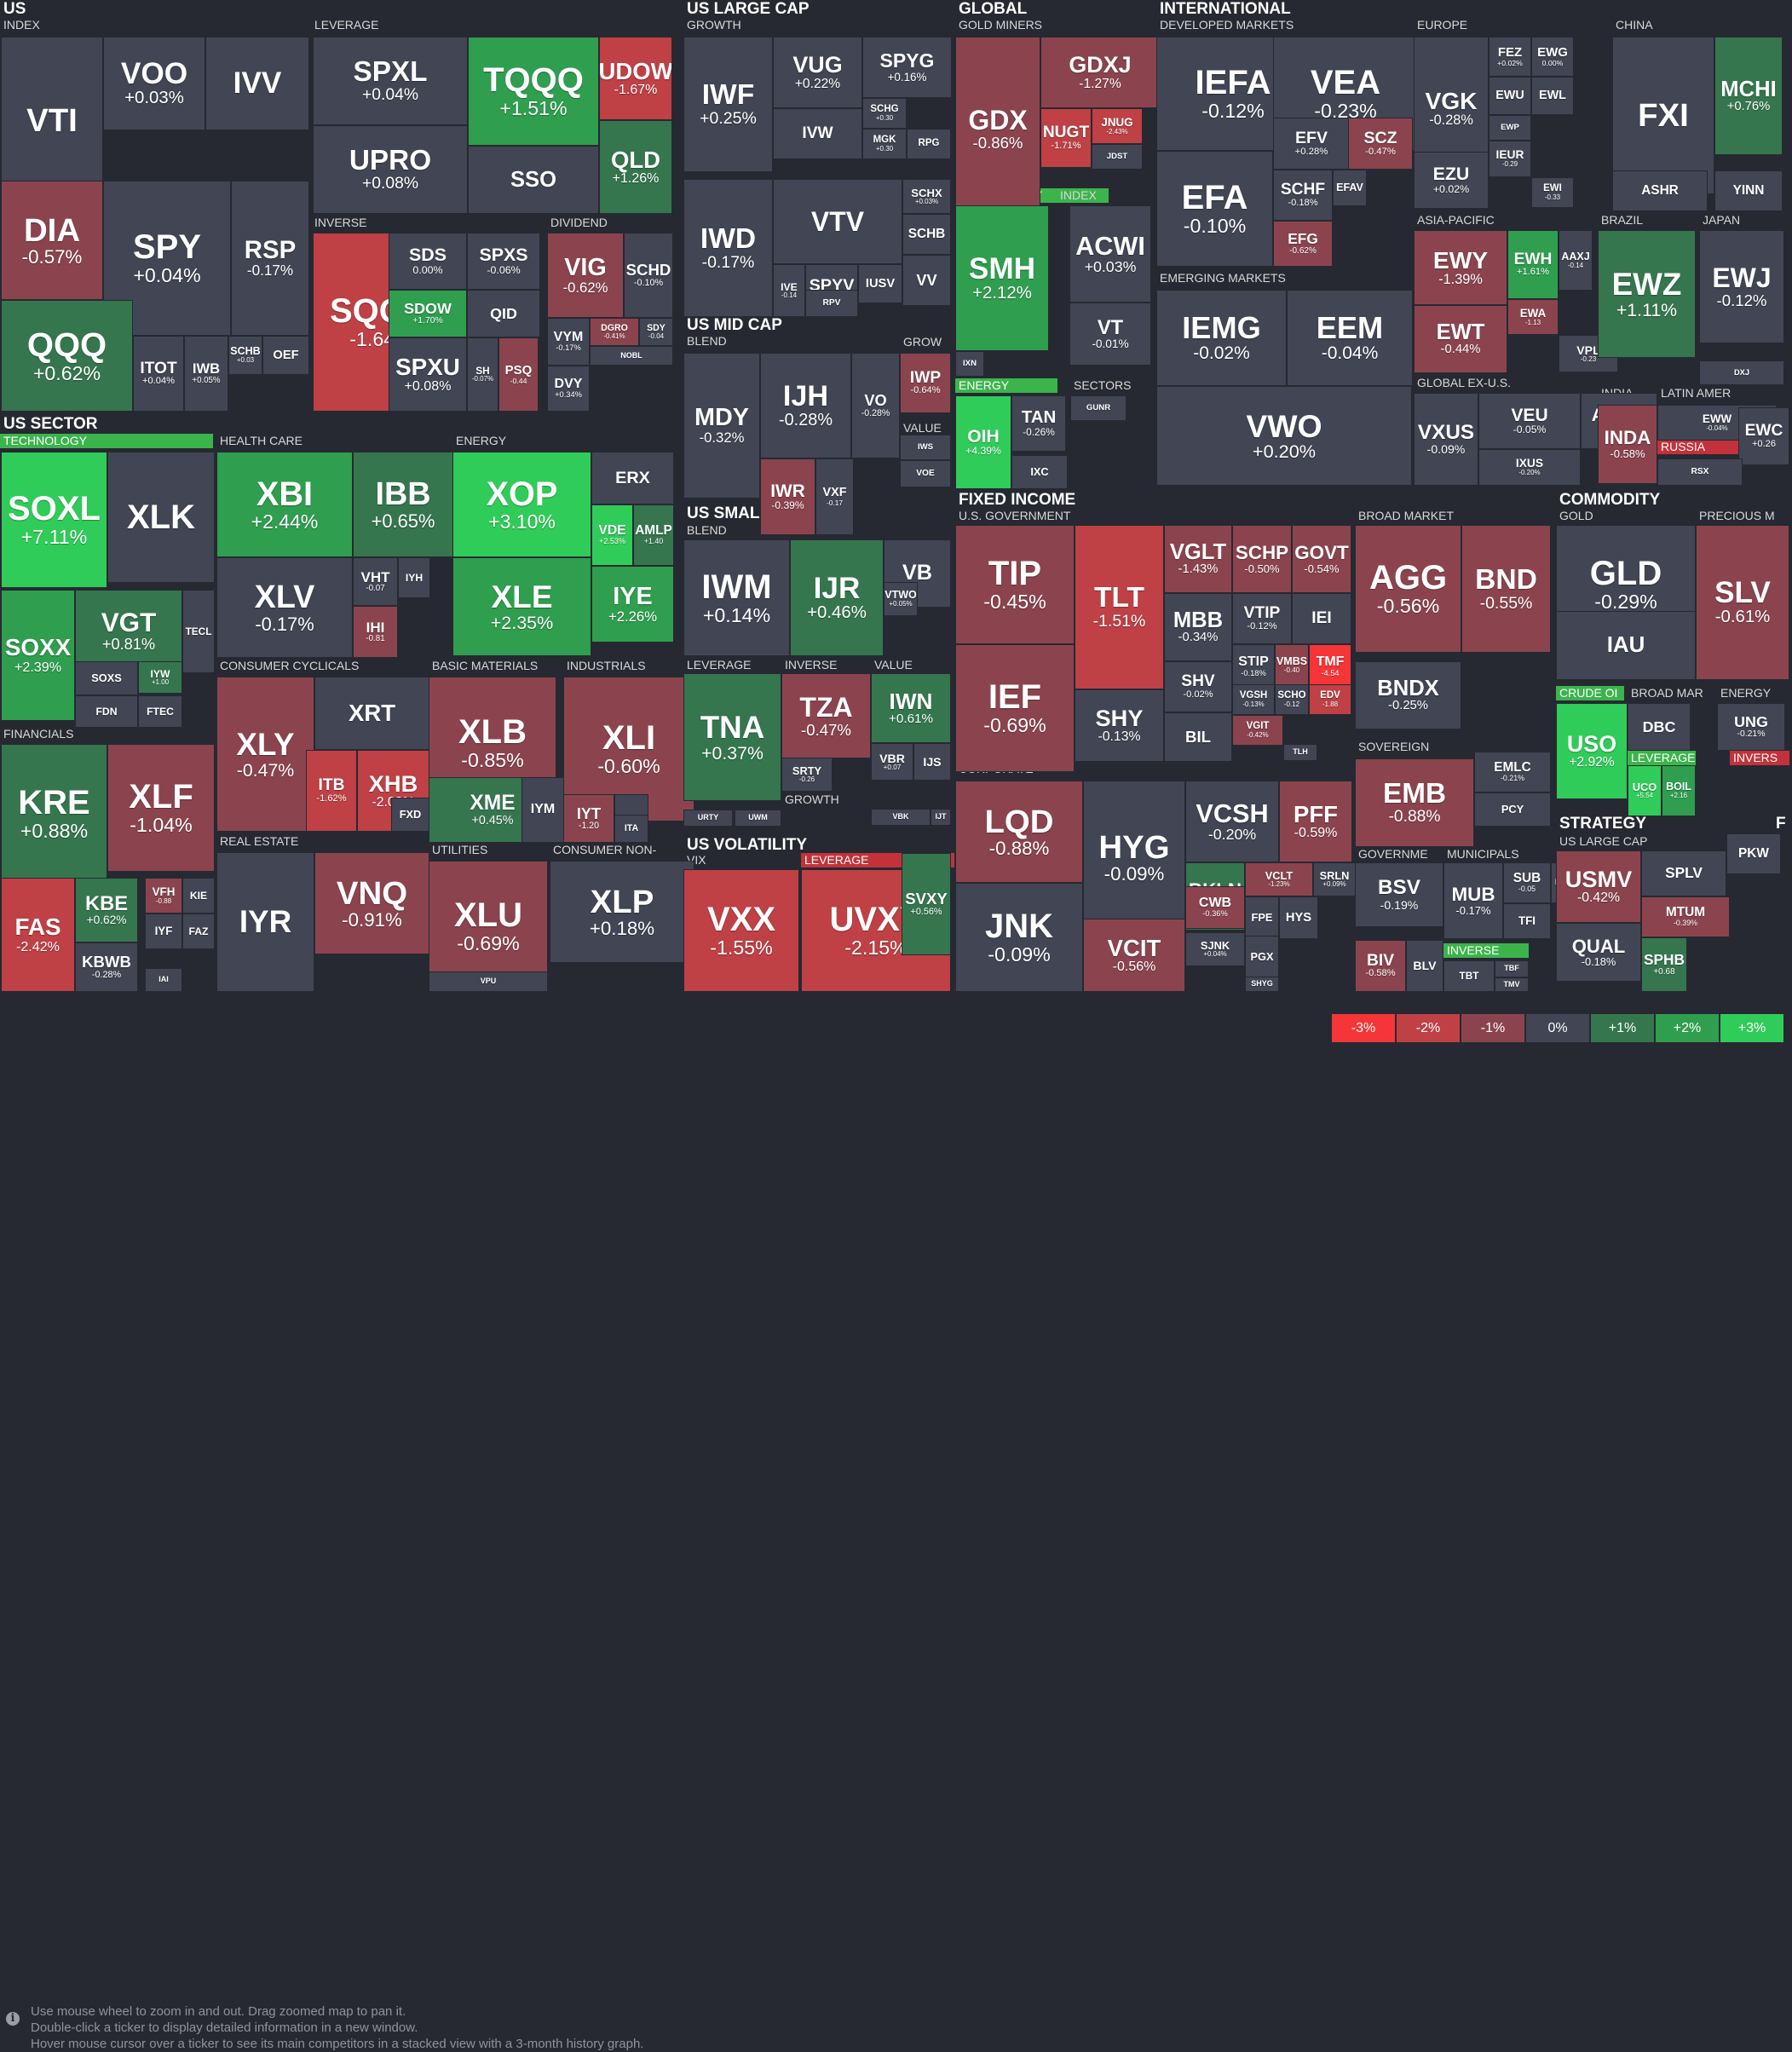 Image resolution: width=1792 pixels, height=2052 pixels. What do you see at coordinates (1512, 984) in the screenshot?
I see `ticker-tmv: TMV` at bounding box center [1512, 984].